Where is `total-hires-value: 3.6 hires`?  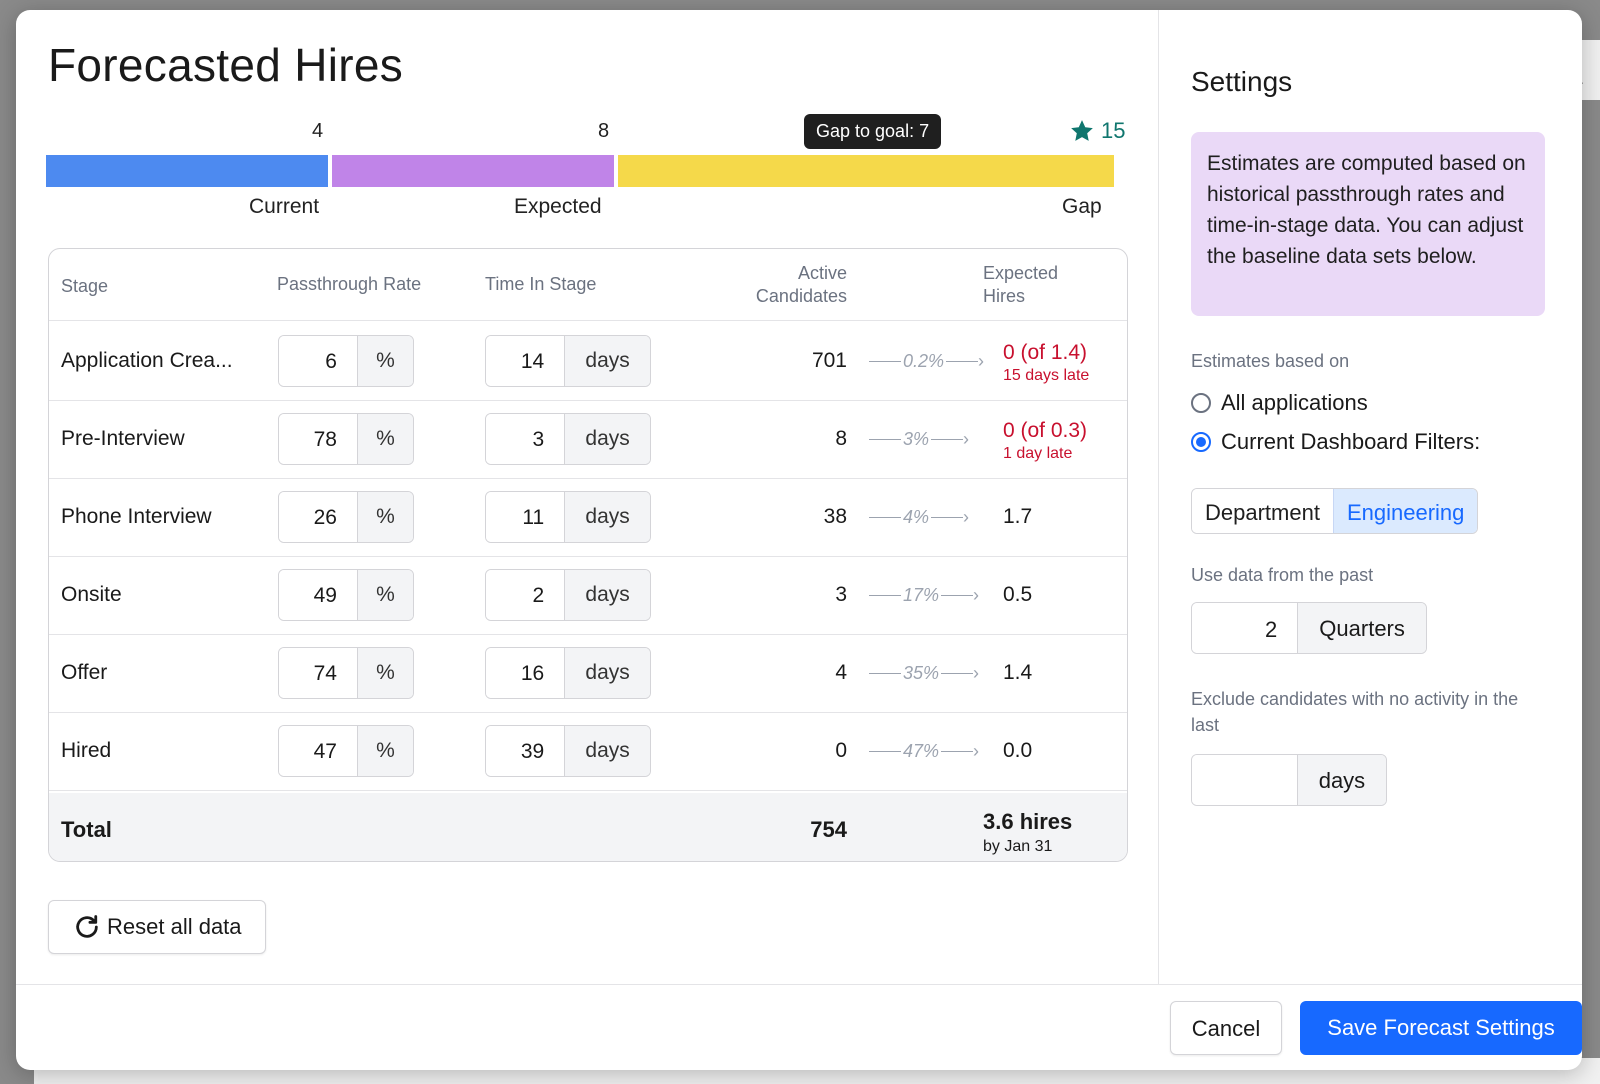 total-hires-value: 3.6 hires is located at coordinates (1028, 821).